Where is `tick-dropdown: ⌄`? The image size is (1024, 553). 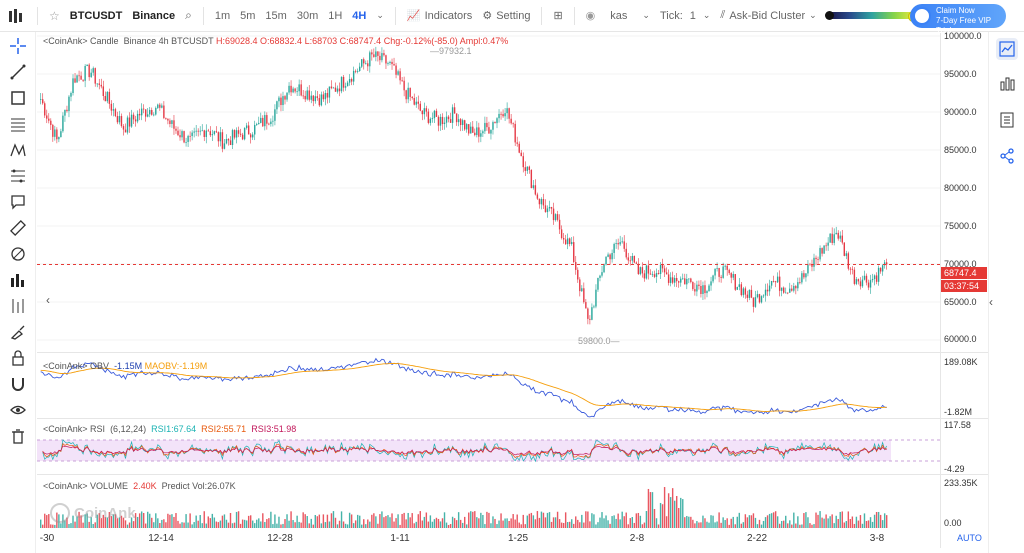 tick-dropdown: ⌄ is located at coordinates (707, 15).